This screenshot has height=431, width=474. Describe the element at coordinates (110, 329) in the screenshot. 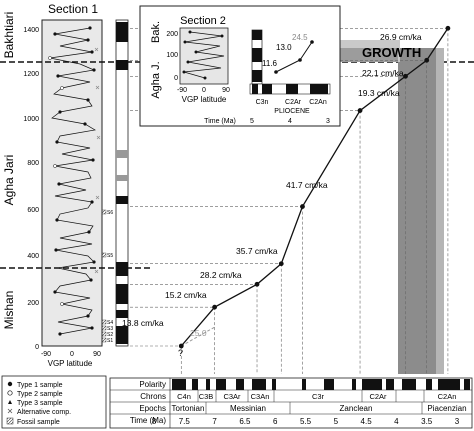

I see `fossil-sample-label: S3` at that location.